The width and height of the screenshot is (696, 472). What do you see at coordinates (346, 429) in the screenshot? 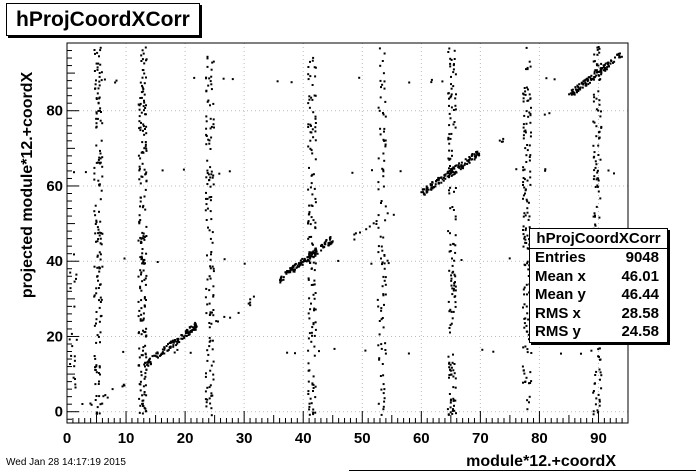
I see `x-axis-ticks: 0 10 20 30 40 50 60 70 80 90` at bounding box center [346, 429].